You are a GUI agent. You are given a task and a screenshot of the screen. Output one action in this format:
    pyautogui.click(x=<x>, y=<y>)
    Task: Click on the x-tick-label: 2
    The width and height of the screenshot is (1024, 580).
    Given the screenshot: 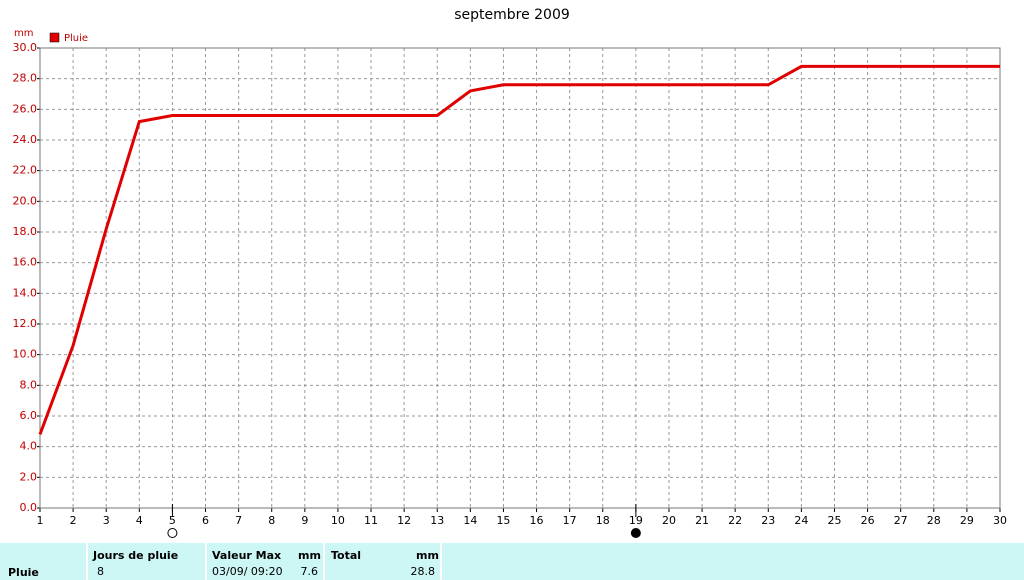 What is the action you would take?
    pyautogui.click(x=73, y=520)
    